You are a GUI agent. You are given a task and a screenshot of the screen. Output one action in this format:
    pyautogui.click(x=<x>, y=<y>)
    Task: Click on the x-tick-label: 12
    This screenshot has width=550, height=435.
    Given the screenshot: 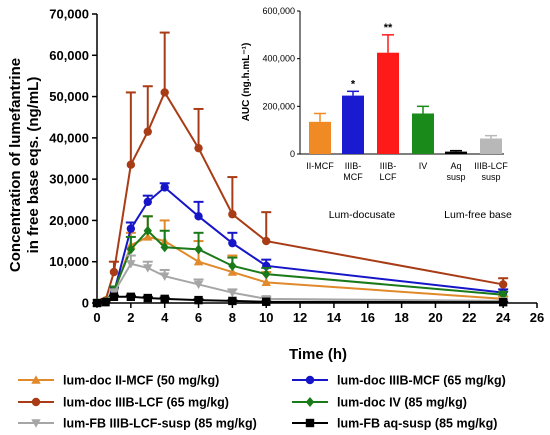 What is the action you would take?
    pyautogui.click(x=300, y=317)
    